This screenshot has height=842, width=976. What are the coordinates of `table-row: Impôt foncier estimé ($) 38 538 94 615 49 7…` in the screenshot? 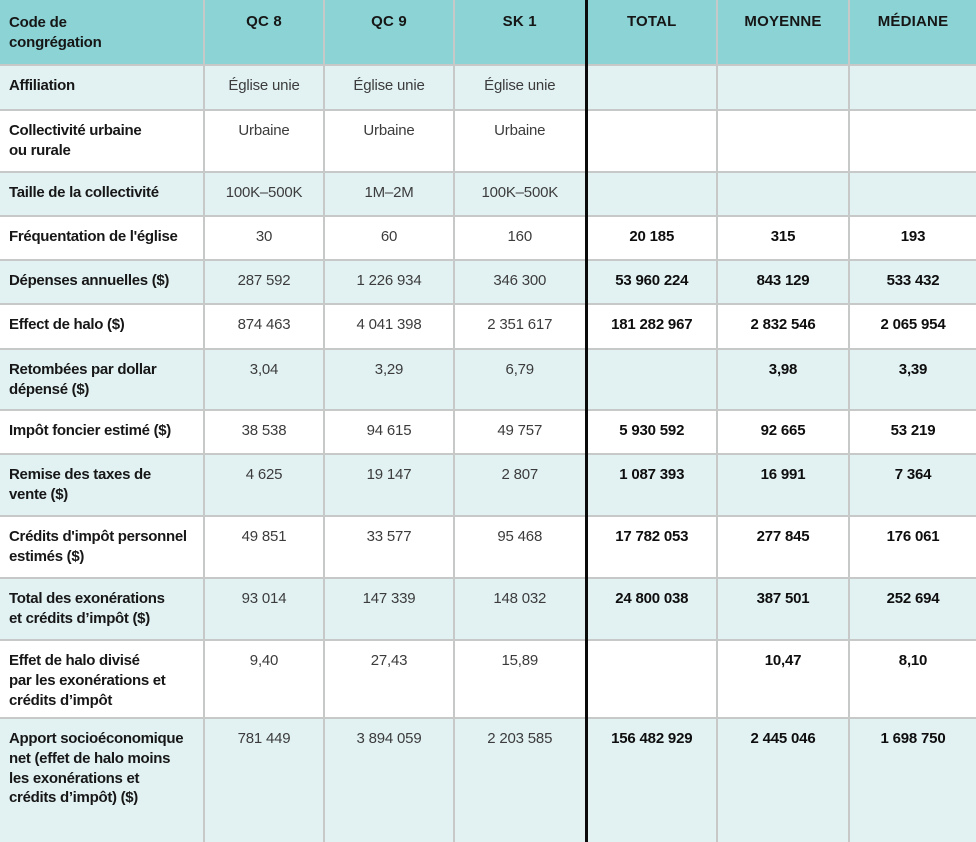 It's located at (488, 432).